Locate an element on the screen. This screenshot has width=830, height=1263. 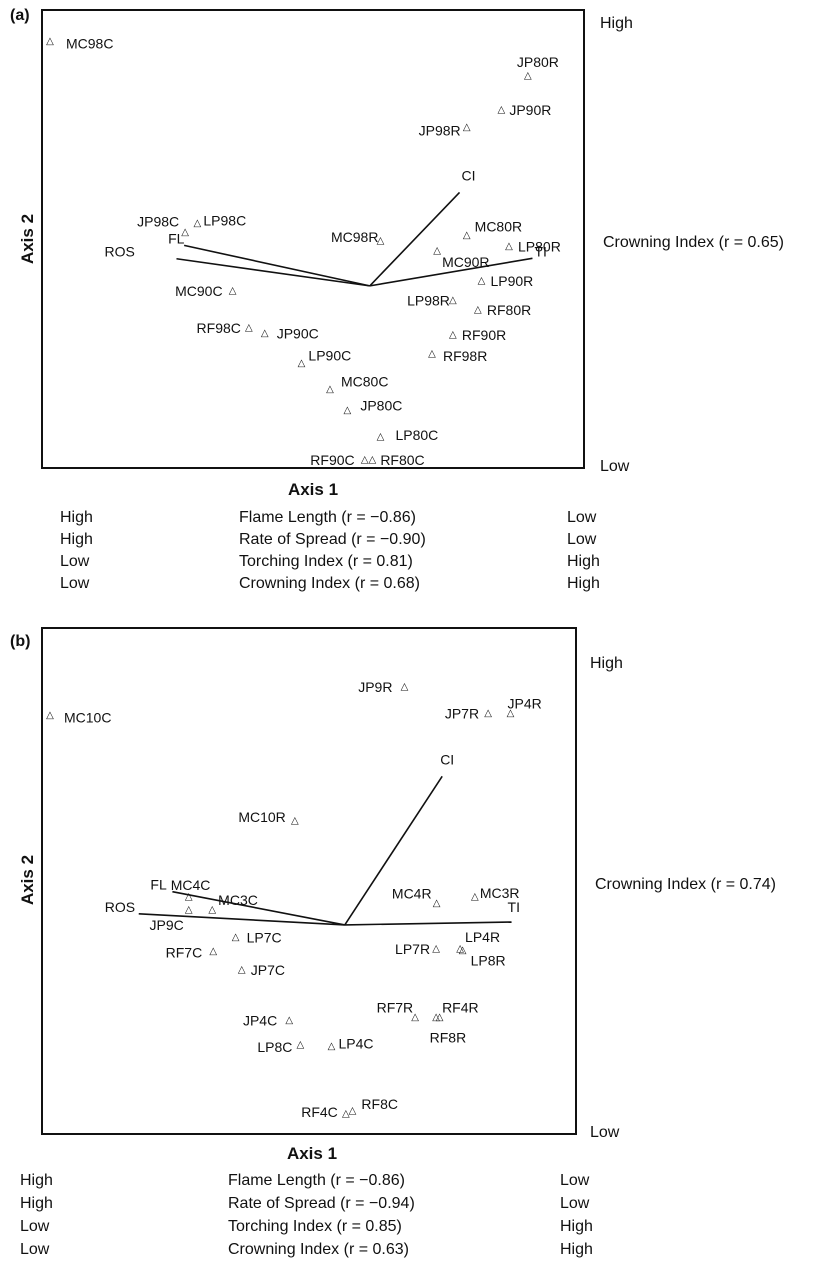
point-label-mc98r: MC98R is located at coordinates (354, 237).